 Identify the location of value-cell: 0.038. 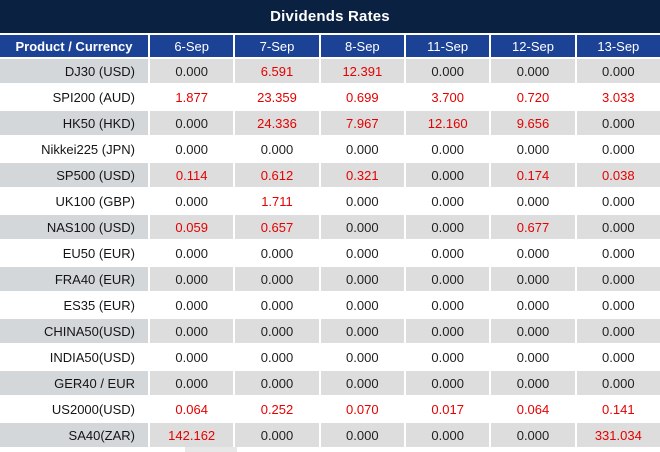
(618, 175).